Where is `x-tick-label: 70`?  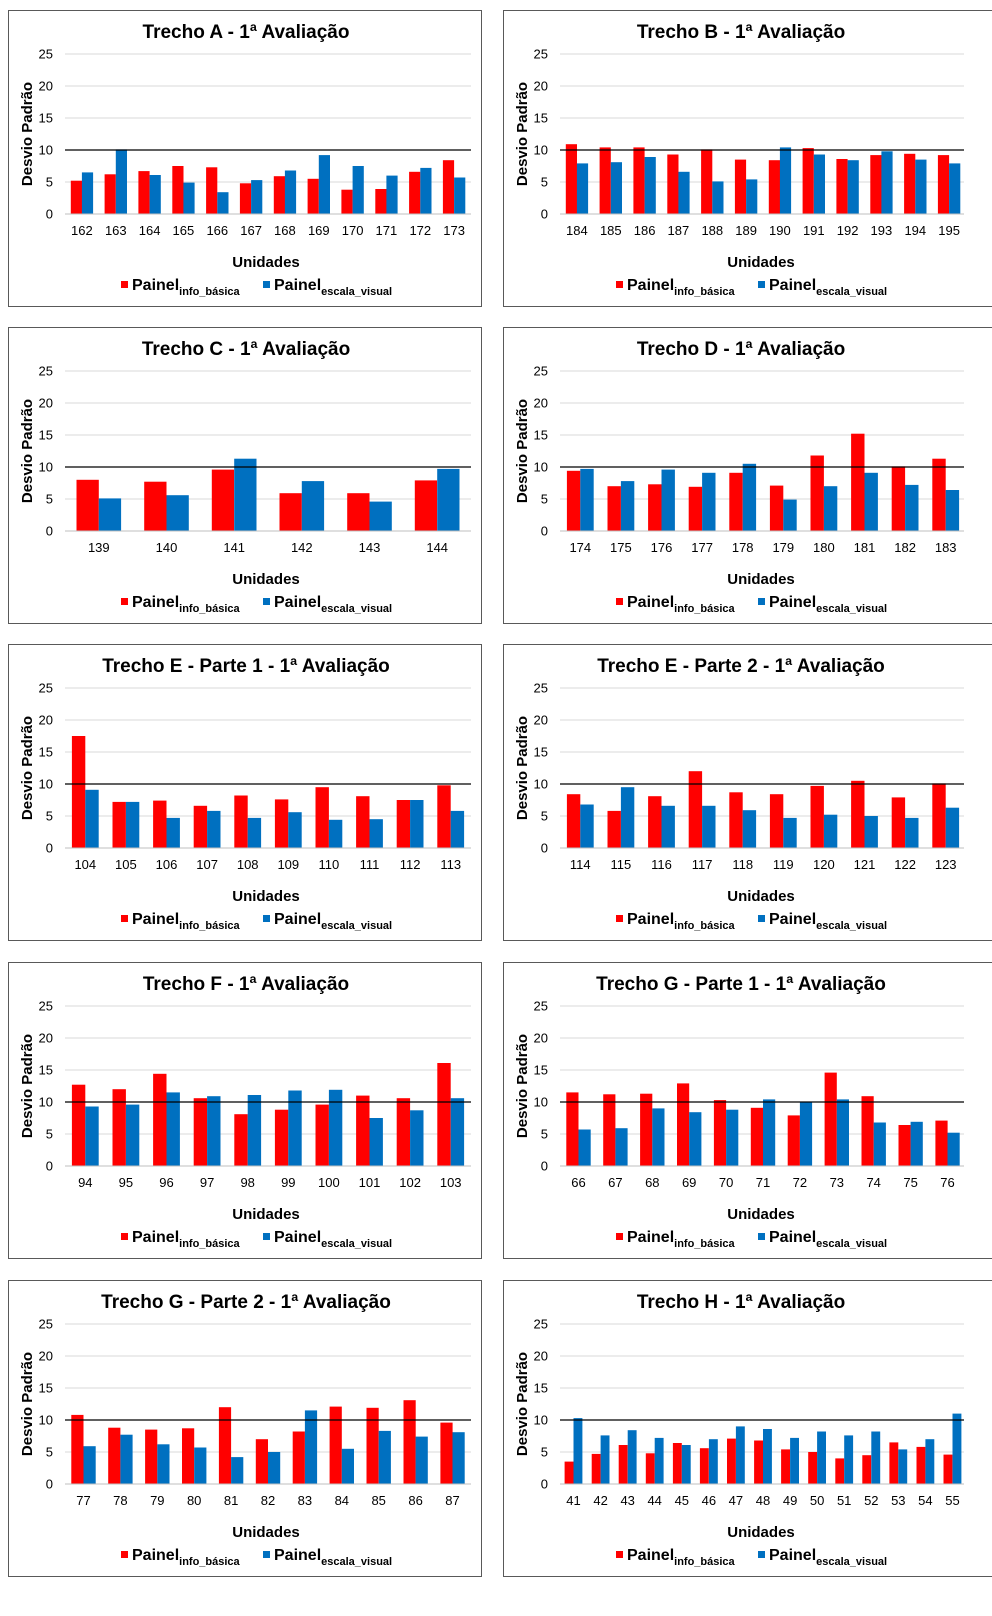
x-tick-label: 70 is located at coordinates (726, 1182).